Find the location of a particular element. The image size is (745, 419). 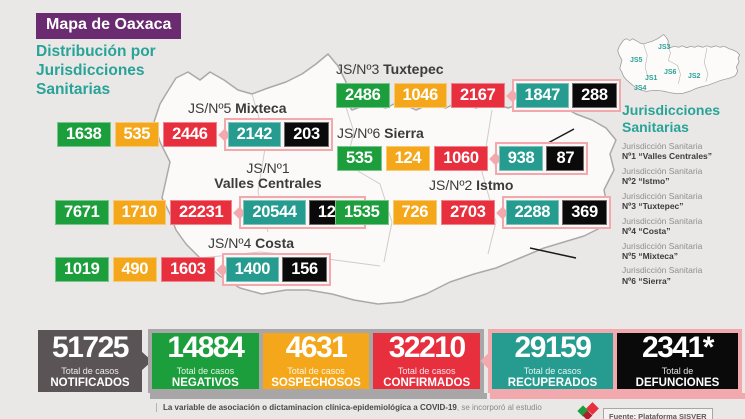

source-attribution: Fuente: Plataforma SISVER is located at coordinates (658, 413).